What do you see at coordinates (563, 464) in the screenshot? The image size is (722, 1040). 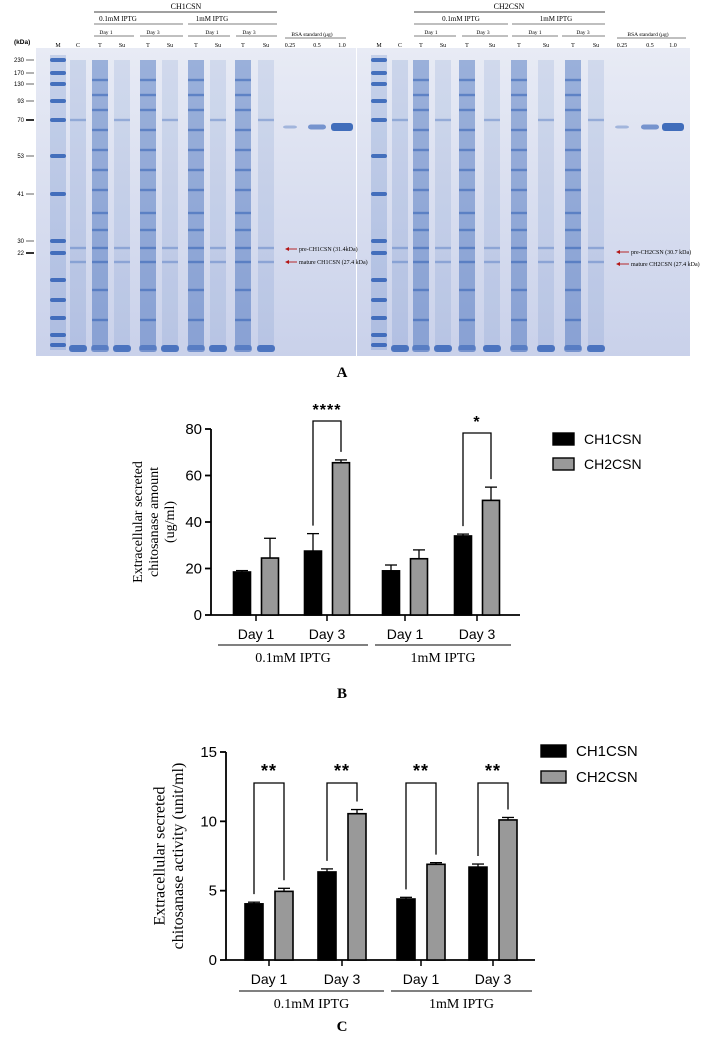 I see `legend-swatch` at bounding box center [563, 464].